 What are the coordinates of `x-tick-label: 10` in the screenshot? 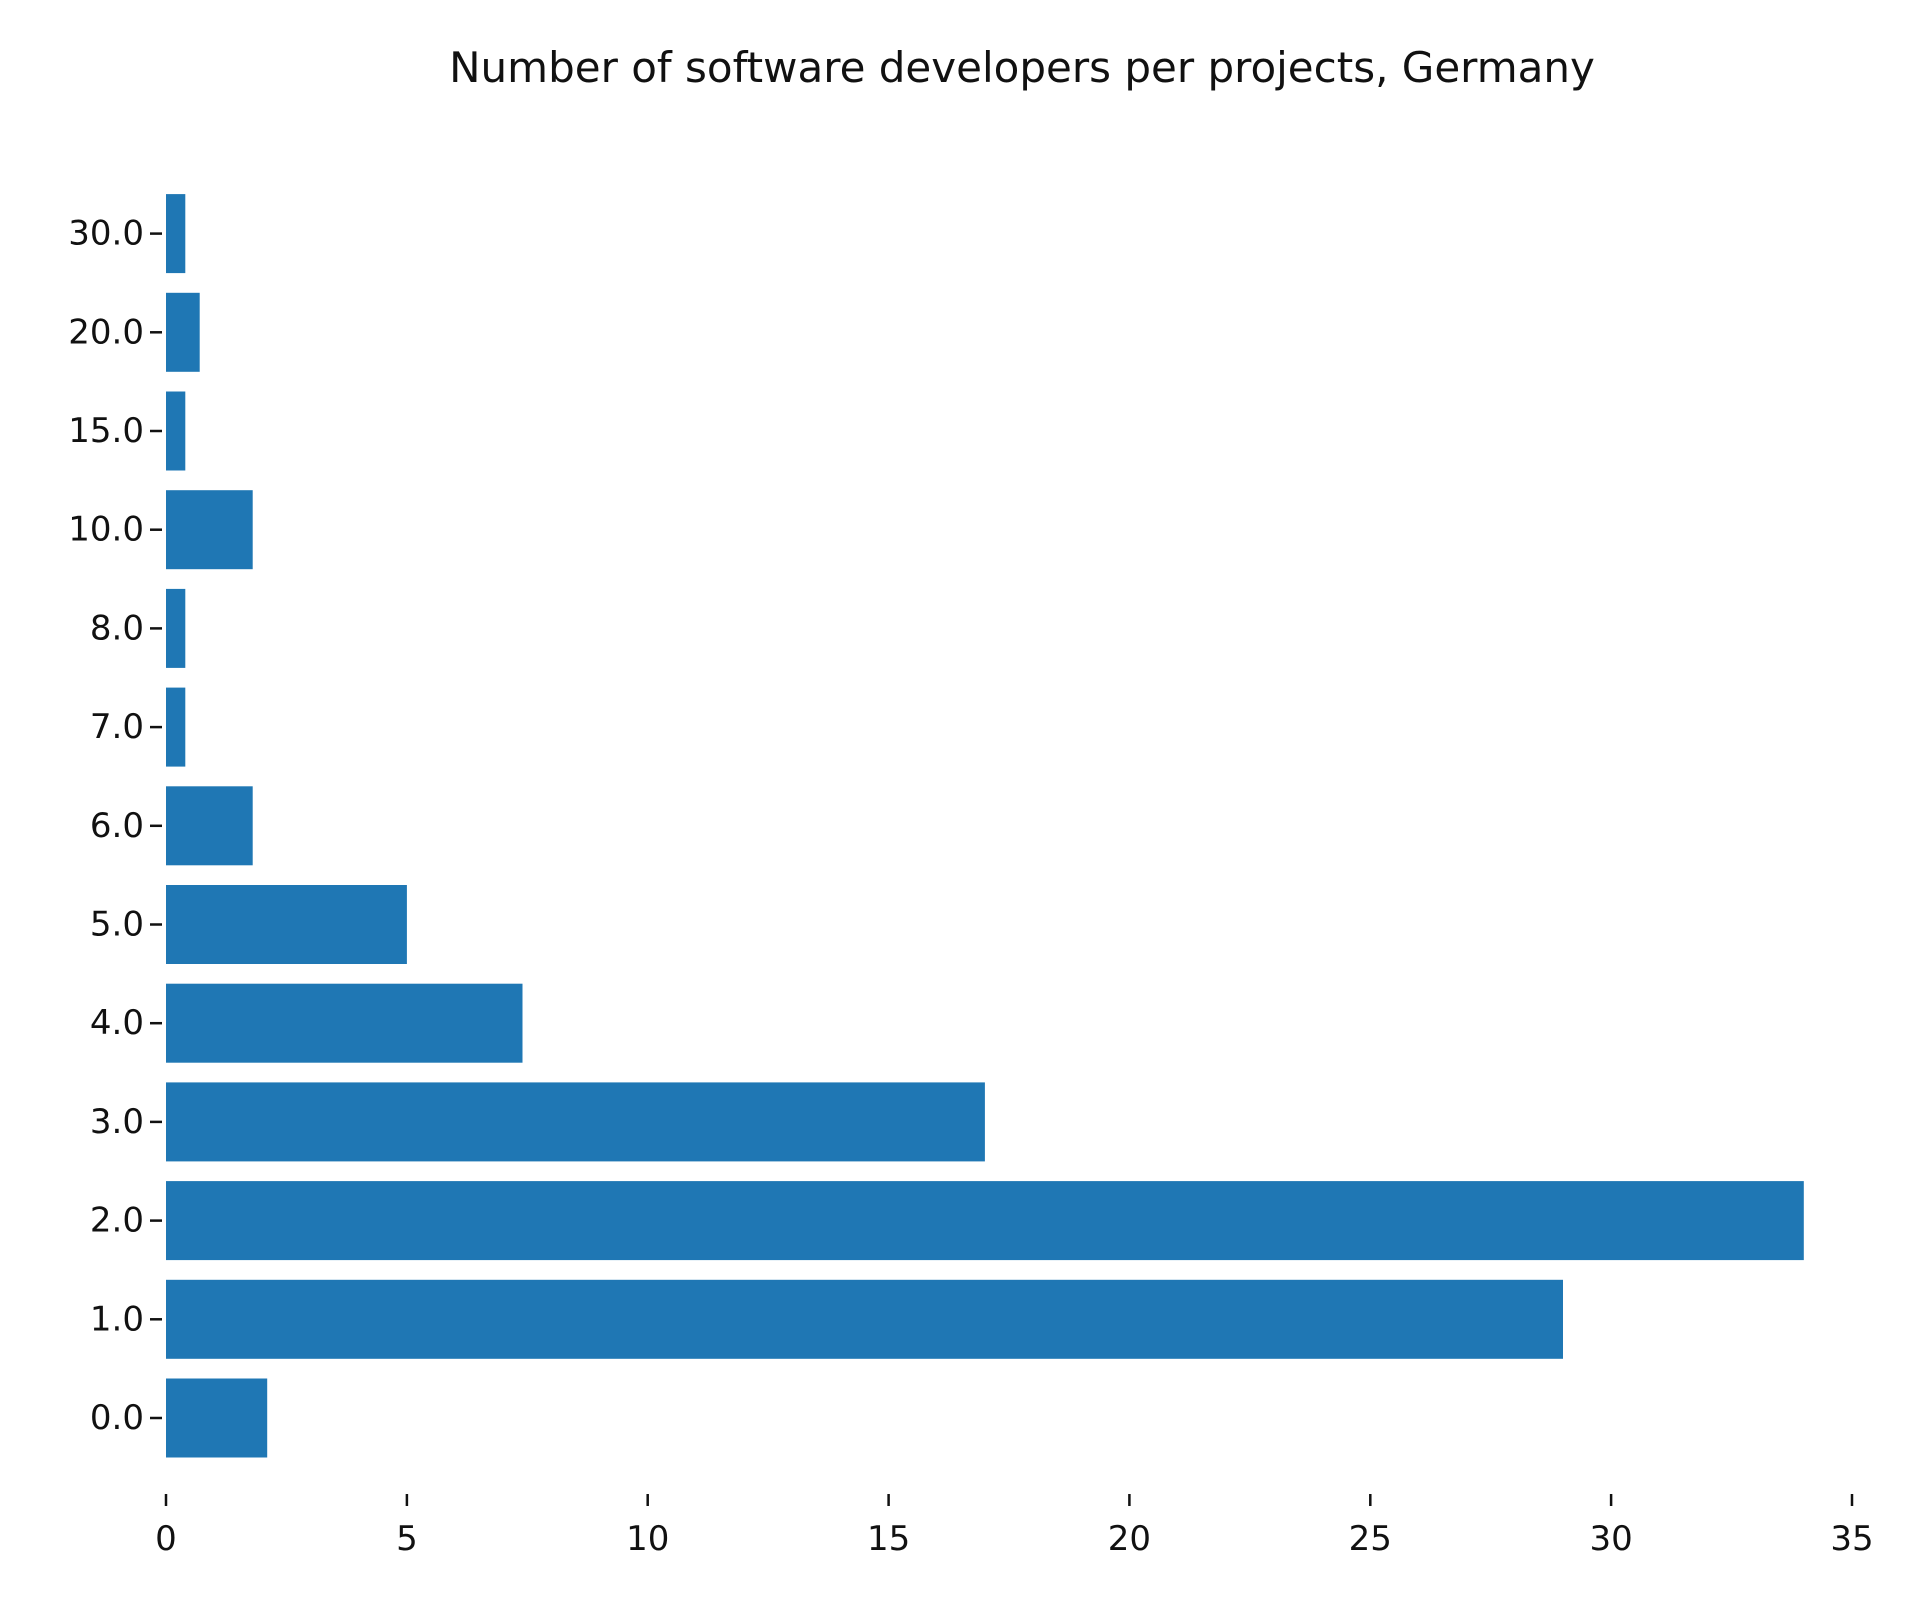 It's located at (647, 1539).